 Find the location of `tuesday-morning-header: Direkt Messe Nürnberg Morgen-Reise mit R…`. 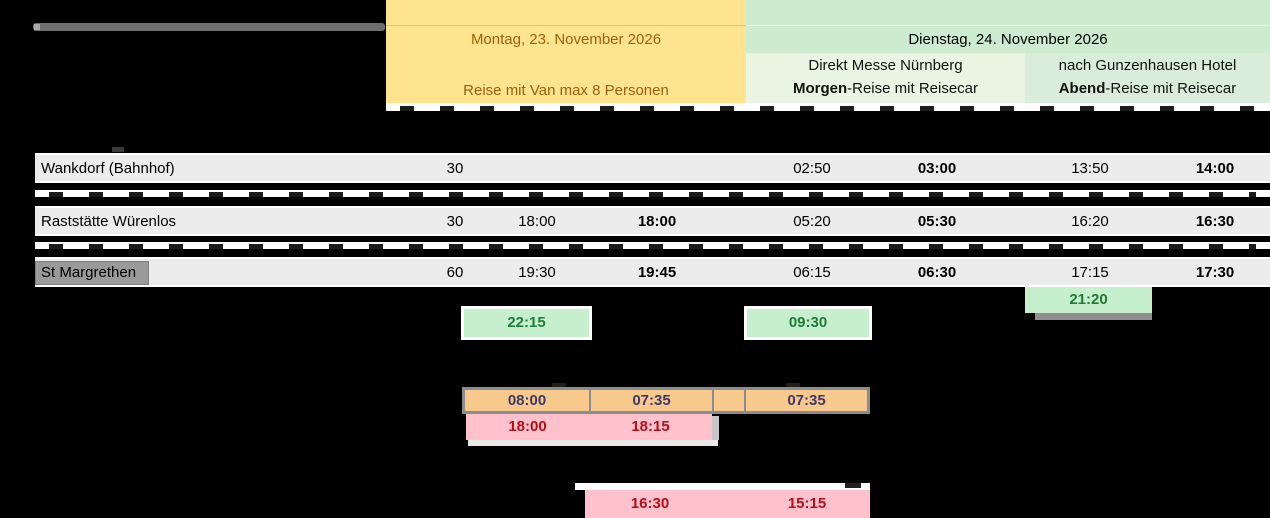

tuesday-morning-header: Direkt Messe Nürnberg Morgen-Reise mit R… is located at coordinates (885, 78).